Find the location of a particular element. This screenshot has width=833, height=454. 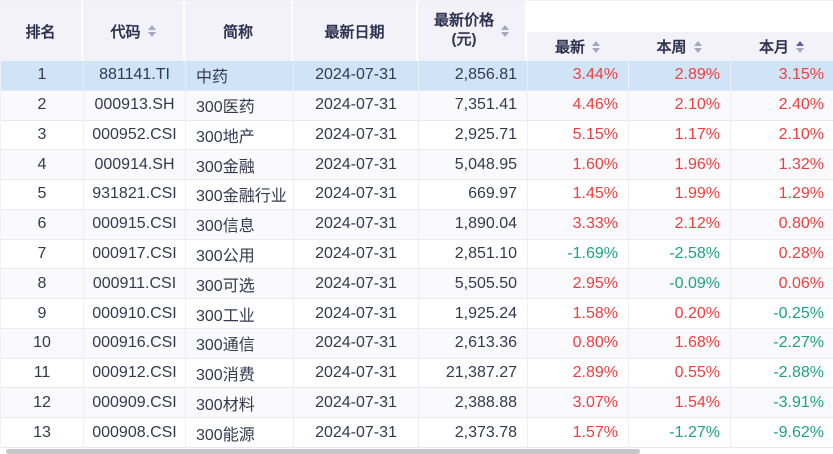

cell-latest-pct: 4.46% is located at coordinates (578, 105).